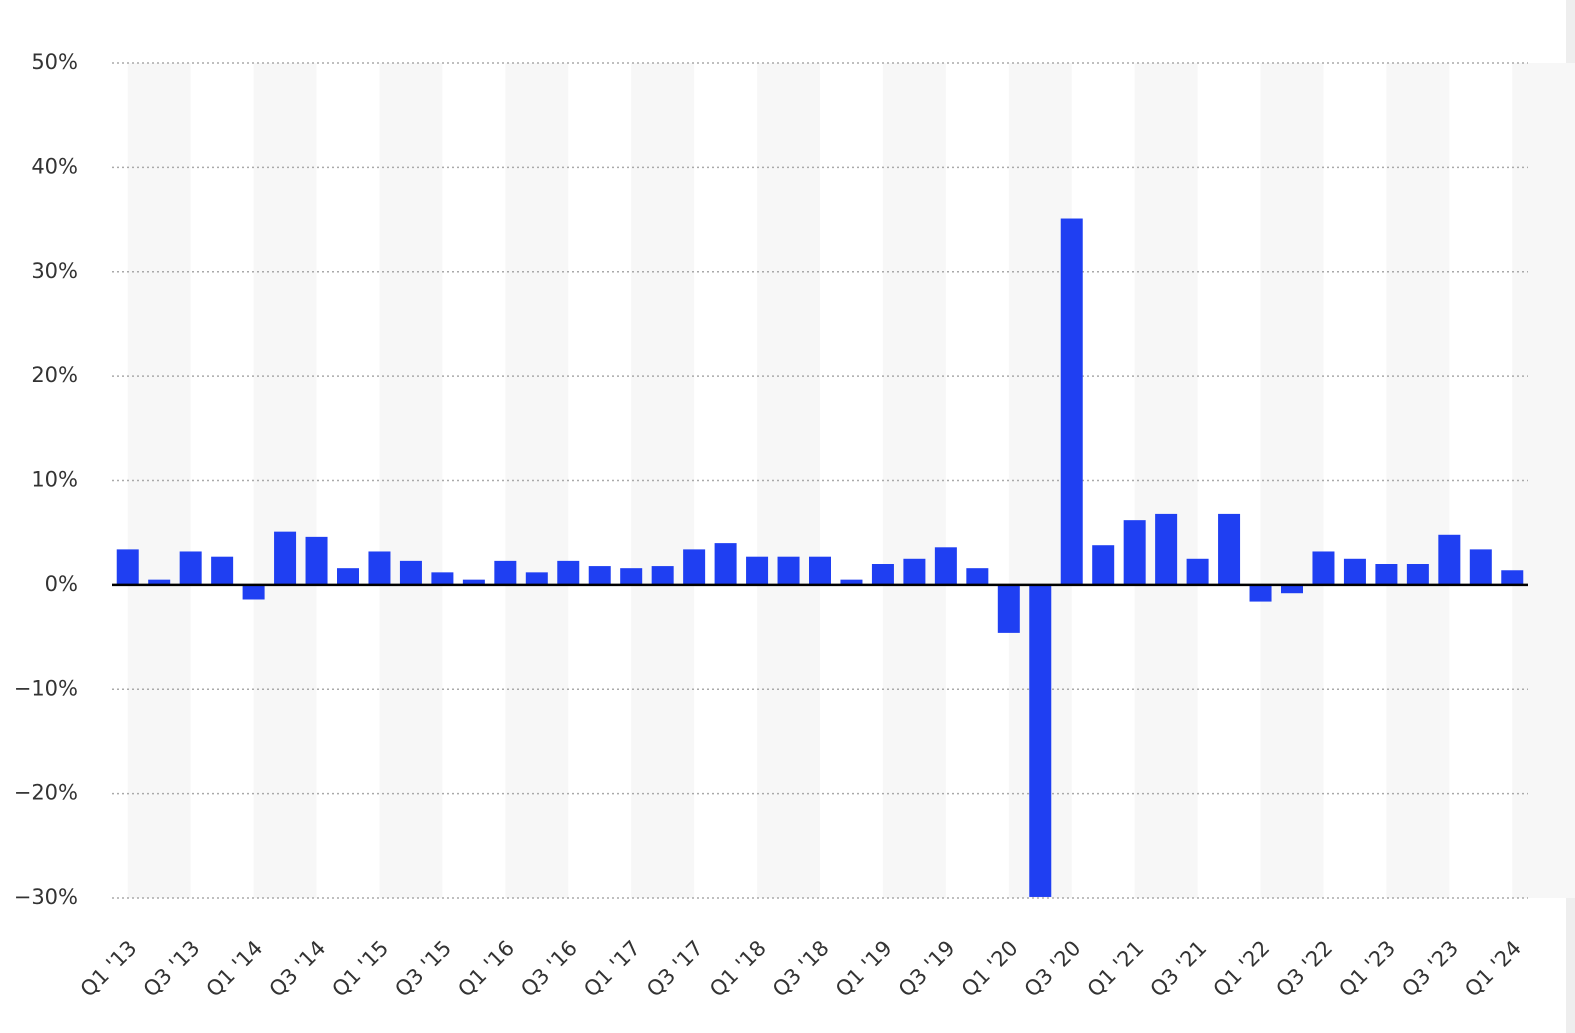  Describe the element at coordinates (1367, 969) in the screenshot. I see `x-tick-label: Q1 '23` at that location.